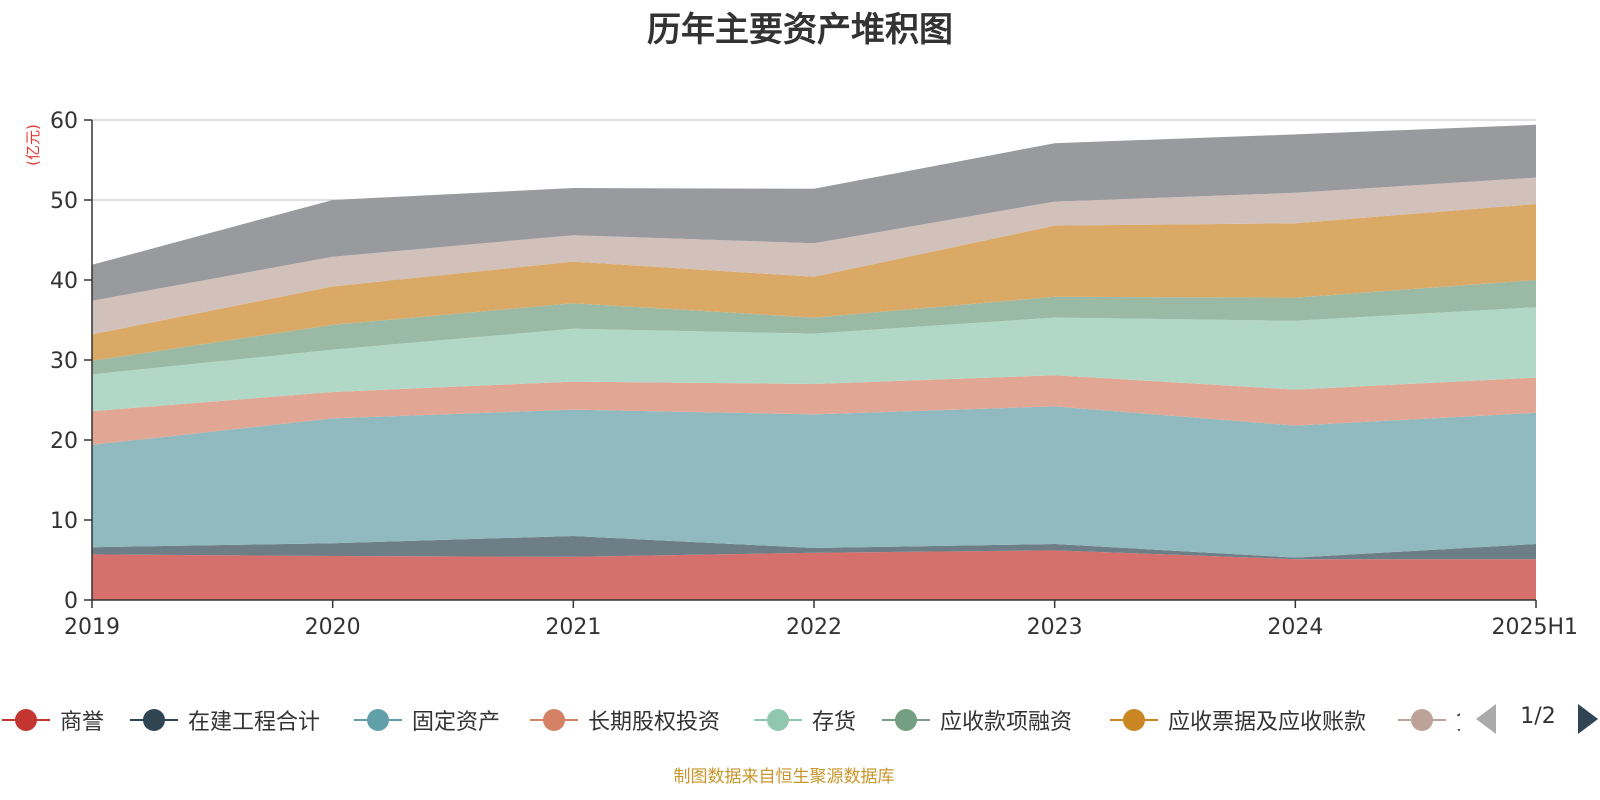  Describe the element at coordinates (1006, 722) in the screenshot. I see `legend-label: 应收款项融资` at that location.